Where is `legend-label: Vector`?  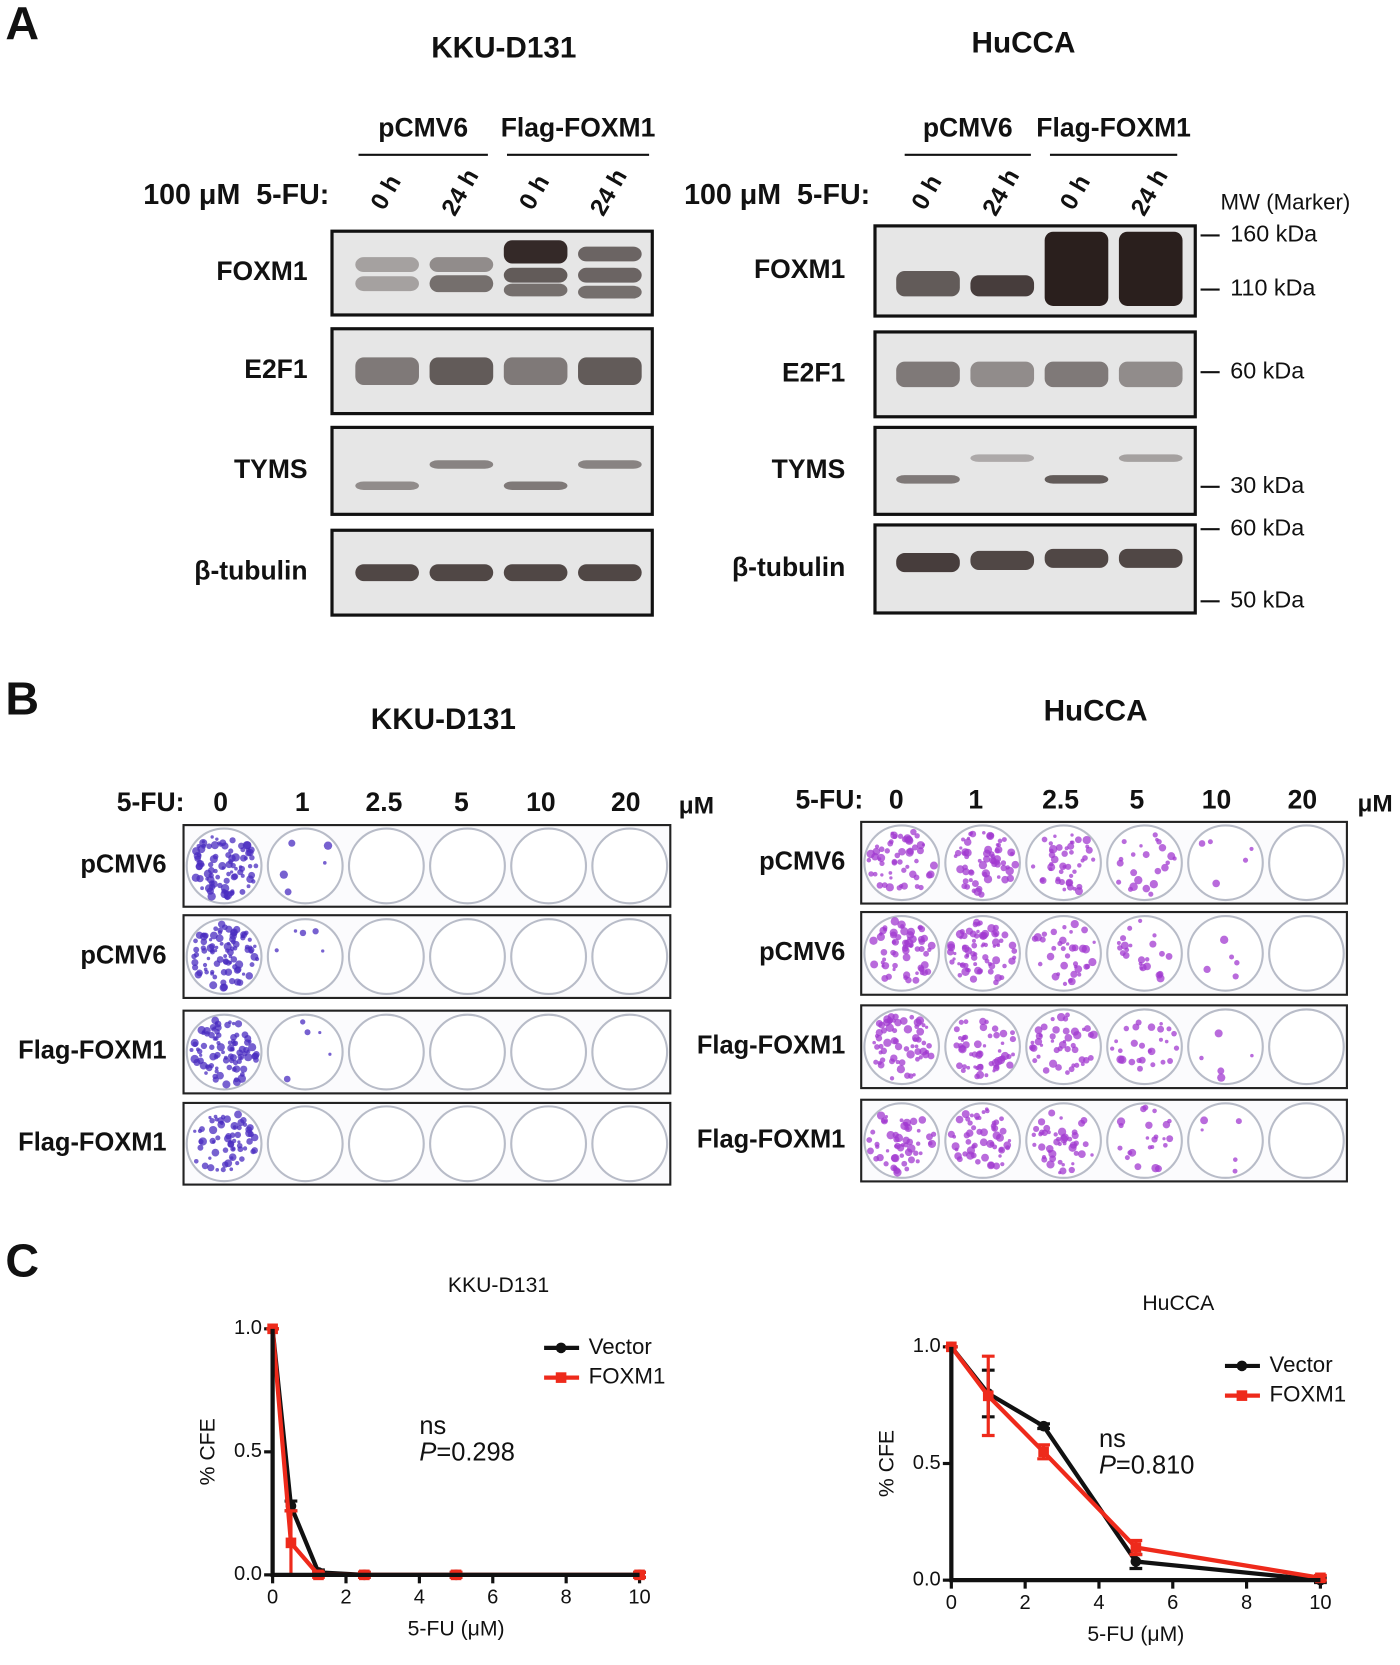 legend-label: Vector is located at coordinates (1301, 1364).